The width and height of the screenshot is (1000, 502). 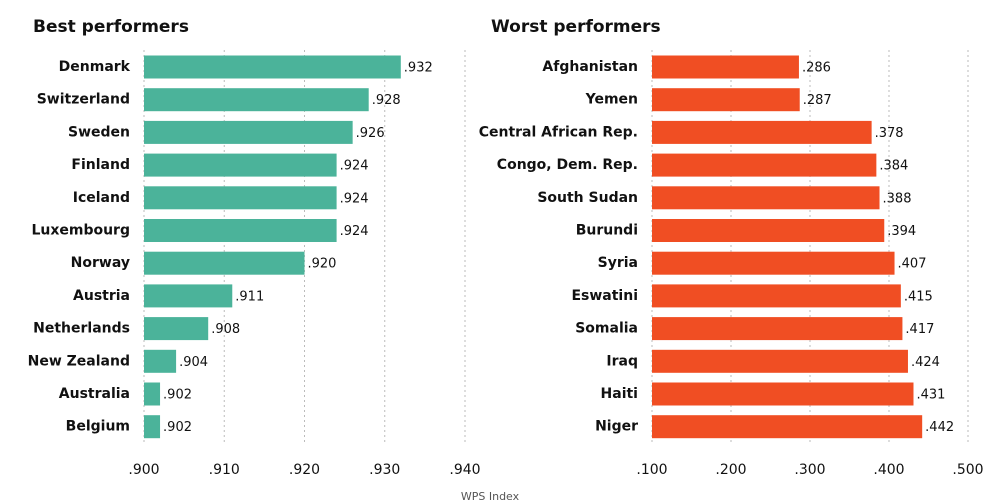 I want to click on value-label: .911, so click(x=249, y=296).